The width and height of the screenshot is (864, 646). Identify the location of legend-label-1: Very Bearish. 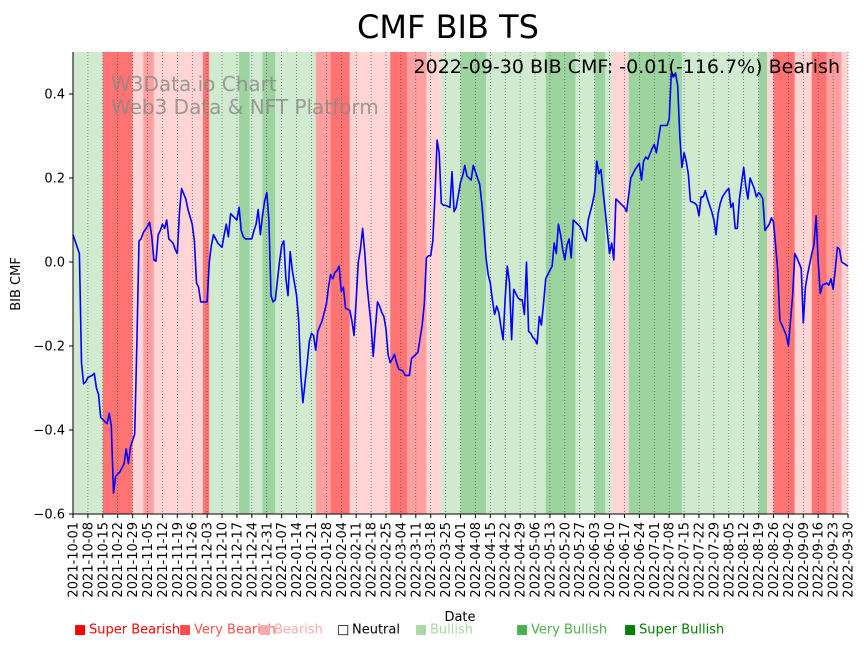
(235, 630).